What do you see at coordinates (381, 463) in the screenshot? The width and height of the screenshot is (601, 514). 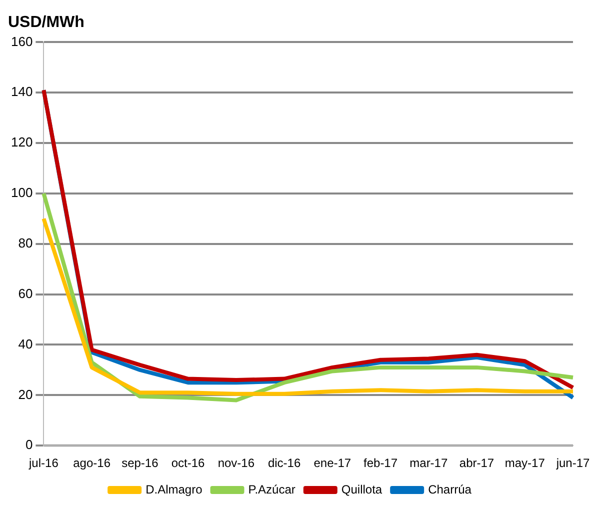 I see `x-tick-label: feb-17` at bounding box center [381, 463].